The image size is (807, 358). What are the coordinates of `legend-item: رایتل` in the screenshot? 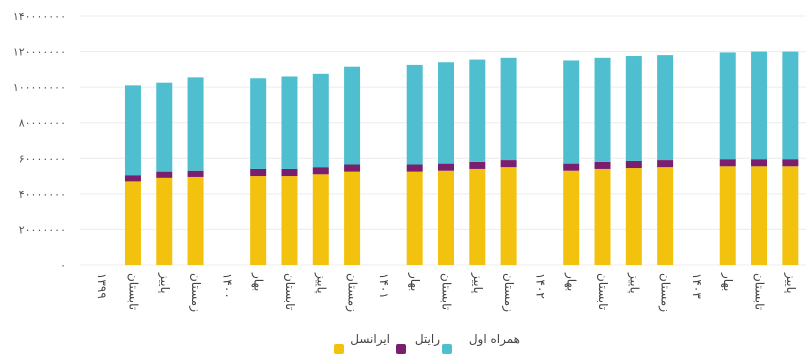 It's located at (400, 344).